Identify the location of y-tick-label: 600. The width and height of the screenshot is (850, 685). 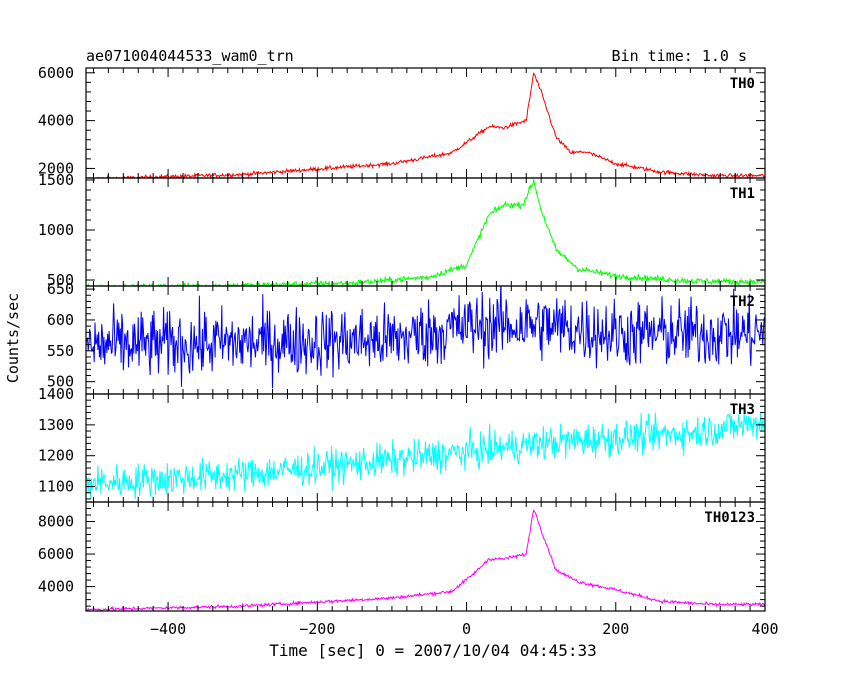
(60, 320).